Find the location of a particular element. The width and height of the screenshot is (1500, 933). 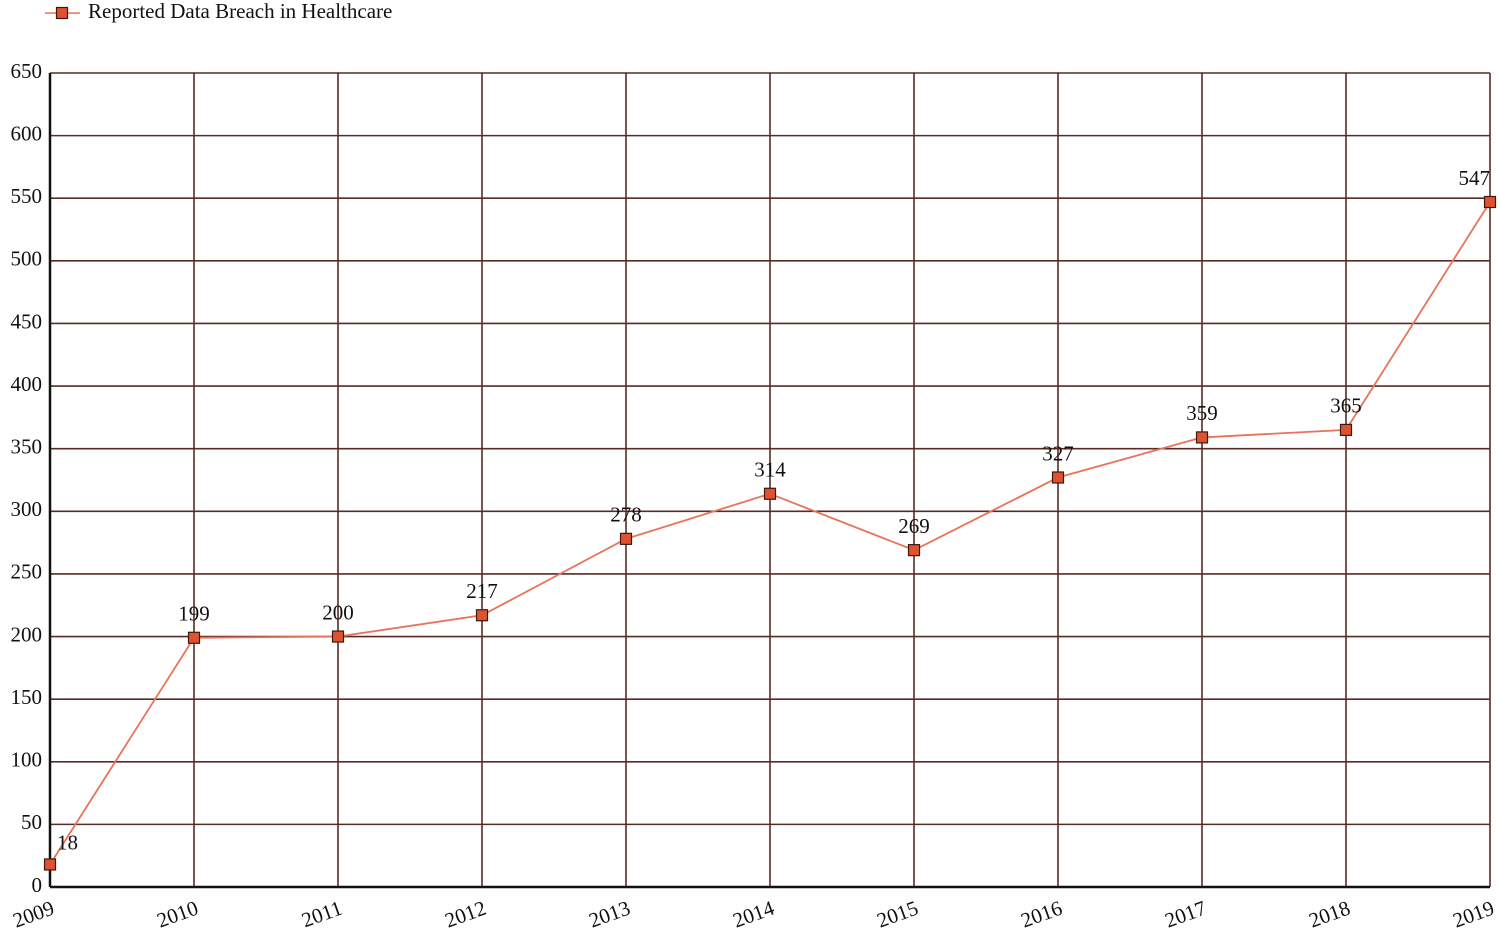

x-tick-label: 2015 is located at coordinates (898, 914).